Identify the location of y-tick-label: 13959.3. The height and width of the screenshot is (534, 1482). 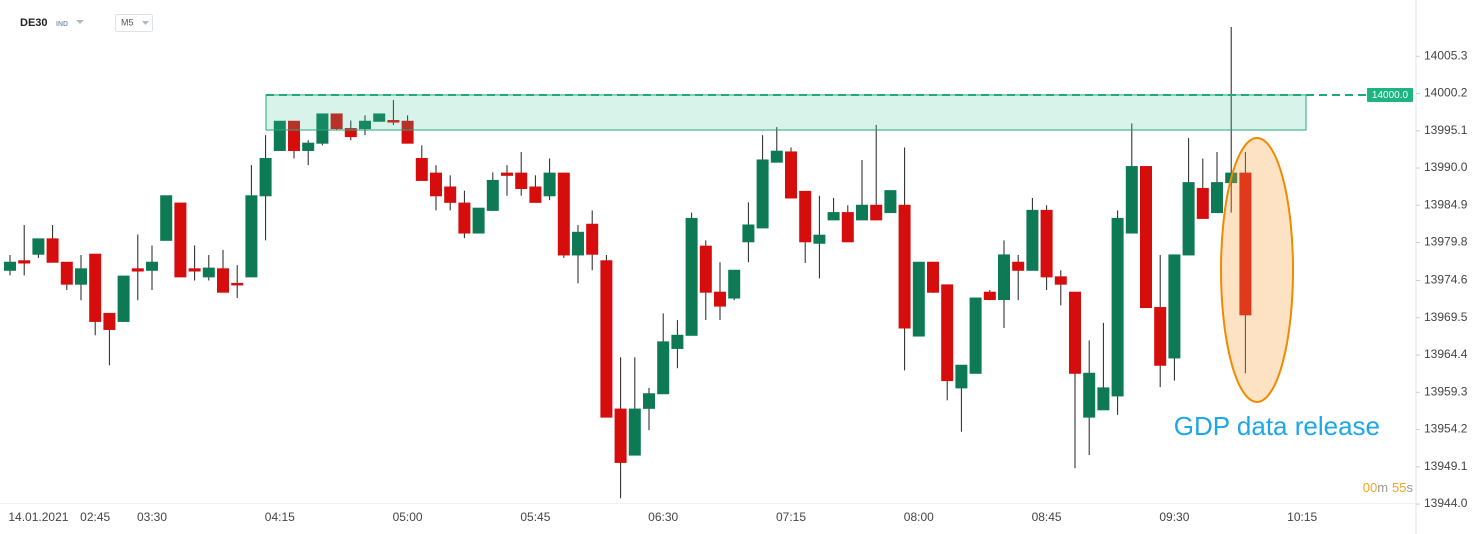
(1446, 391).